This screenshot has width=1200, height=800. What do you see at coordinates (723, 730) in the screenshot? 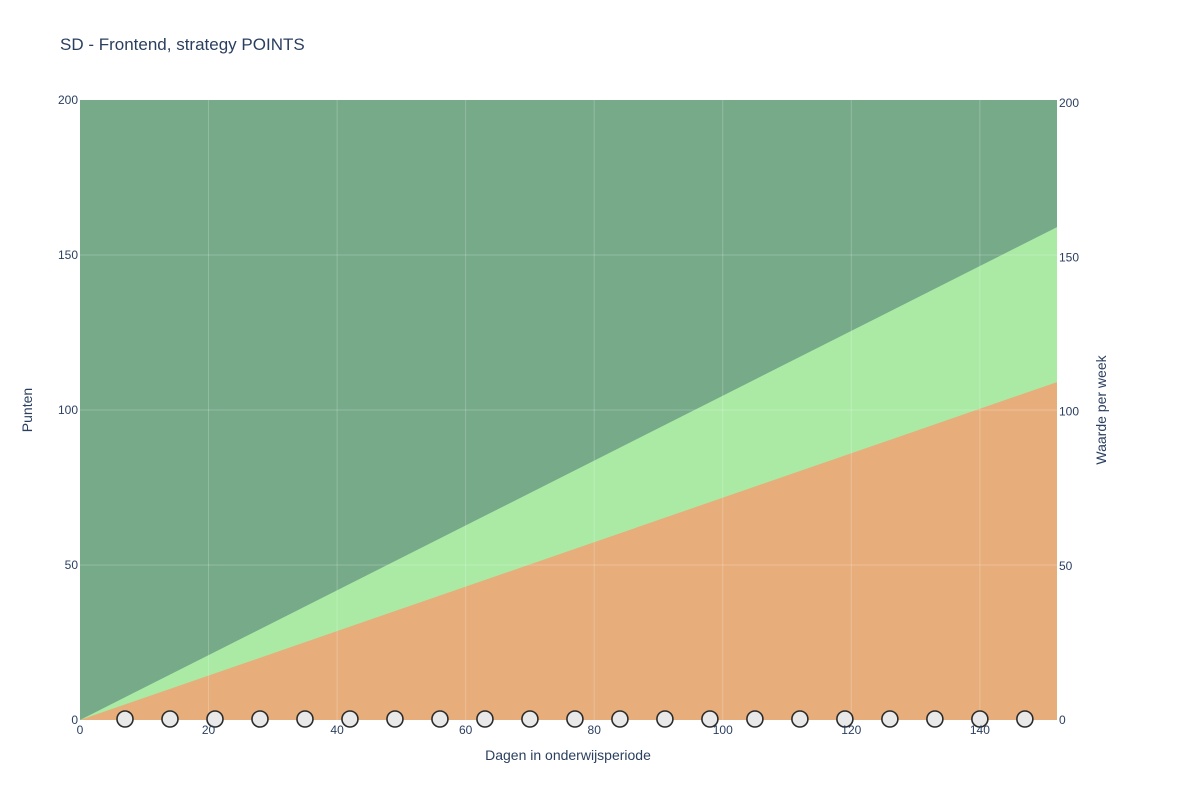
I see `x-tick-label: 100` at bounding box center [723, 730].